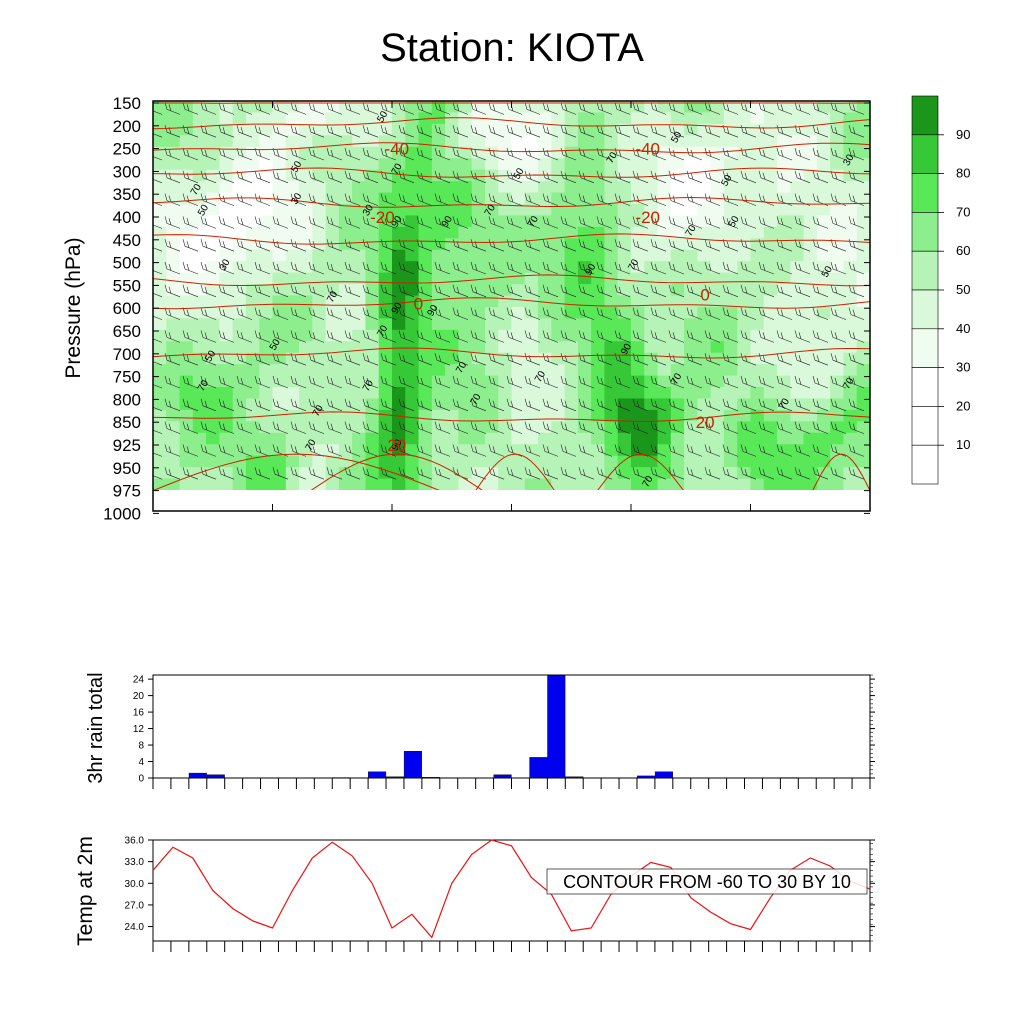 Image resolution: width=1024 pixels, height=1024 pixels. What do you see at coordinates (705, 422) in the screenshot?
I see `isotherm-label: 20` at bounding box center [705, 422].